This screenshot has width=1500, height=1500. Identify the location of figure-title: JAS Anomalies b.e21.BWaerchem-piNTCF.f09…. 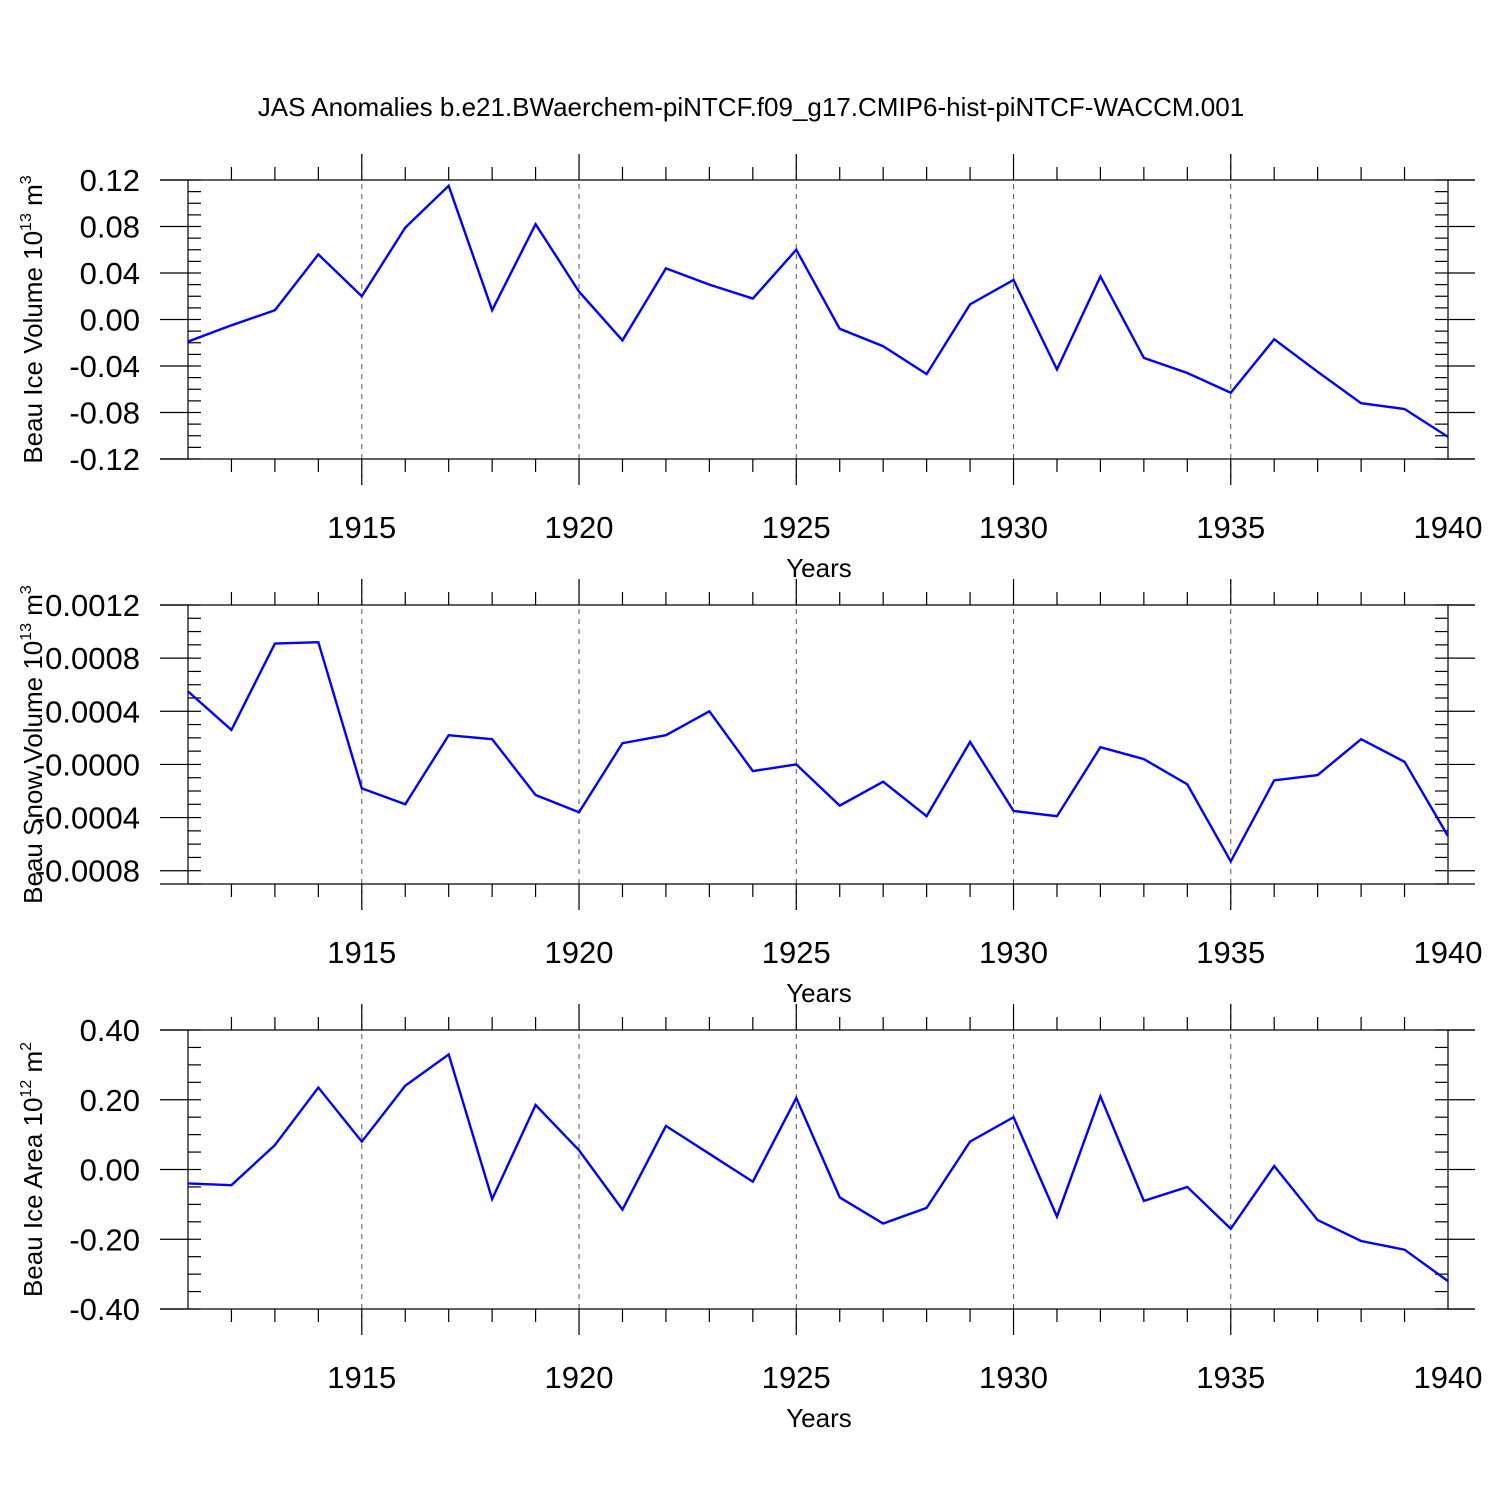
(751, 107).